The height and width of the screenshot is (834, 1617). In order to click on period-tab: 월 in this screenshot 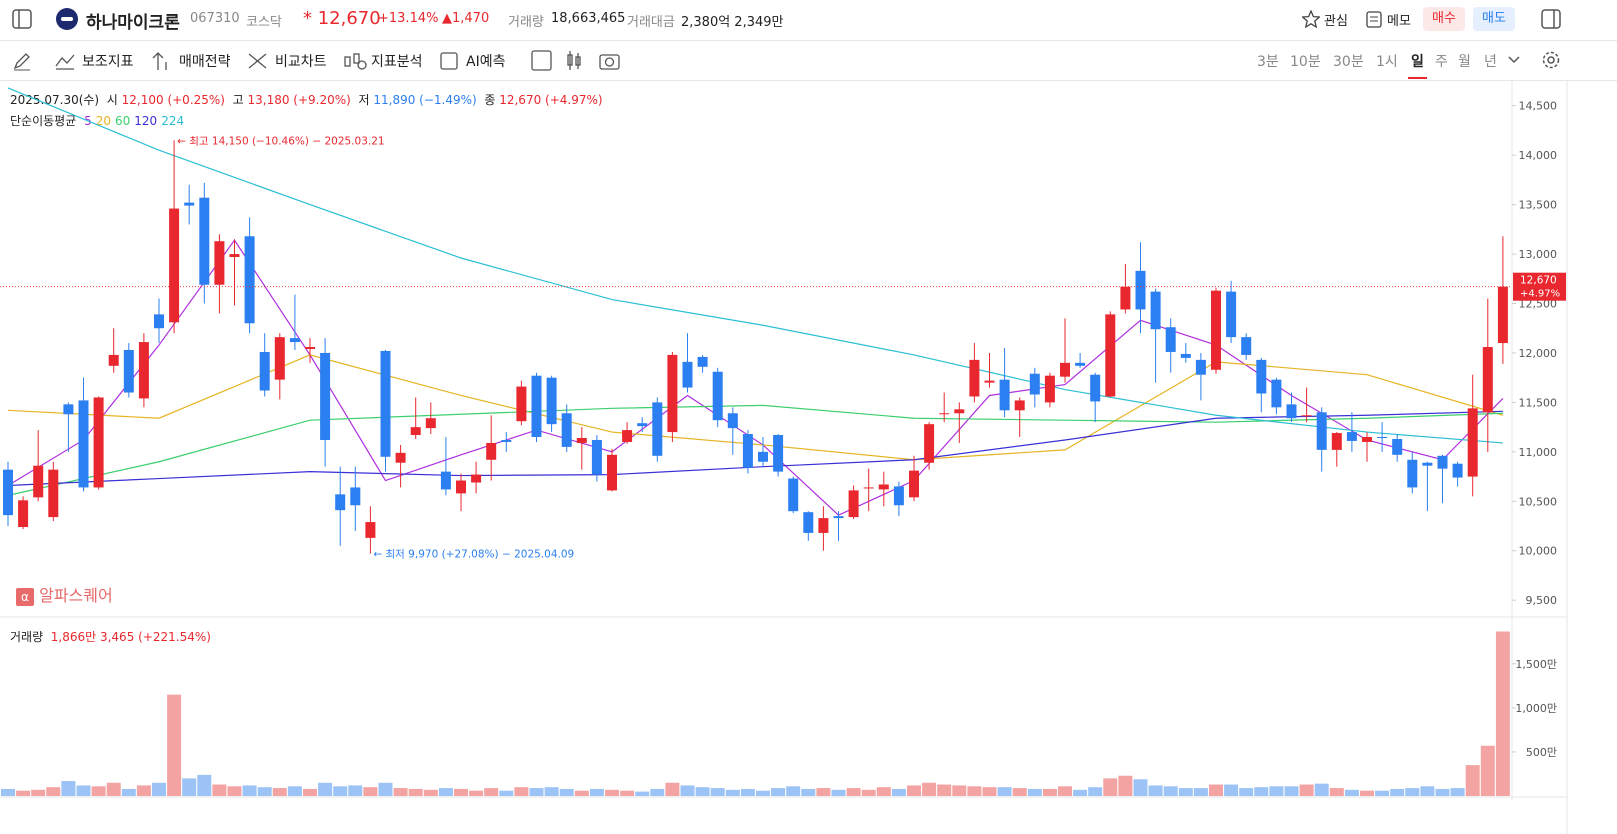, I will do `click(1464, 62)`.